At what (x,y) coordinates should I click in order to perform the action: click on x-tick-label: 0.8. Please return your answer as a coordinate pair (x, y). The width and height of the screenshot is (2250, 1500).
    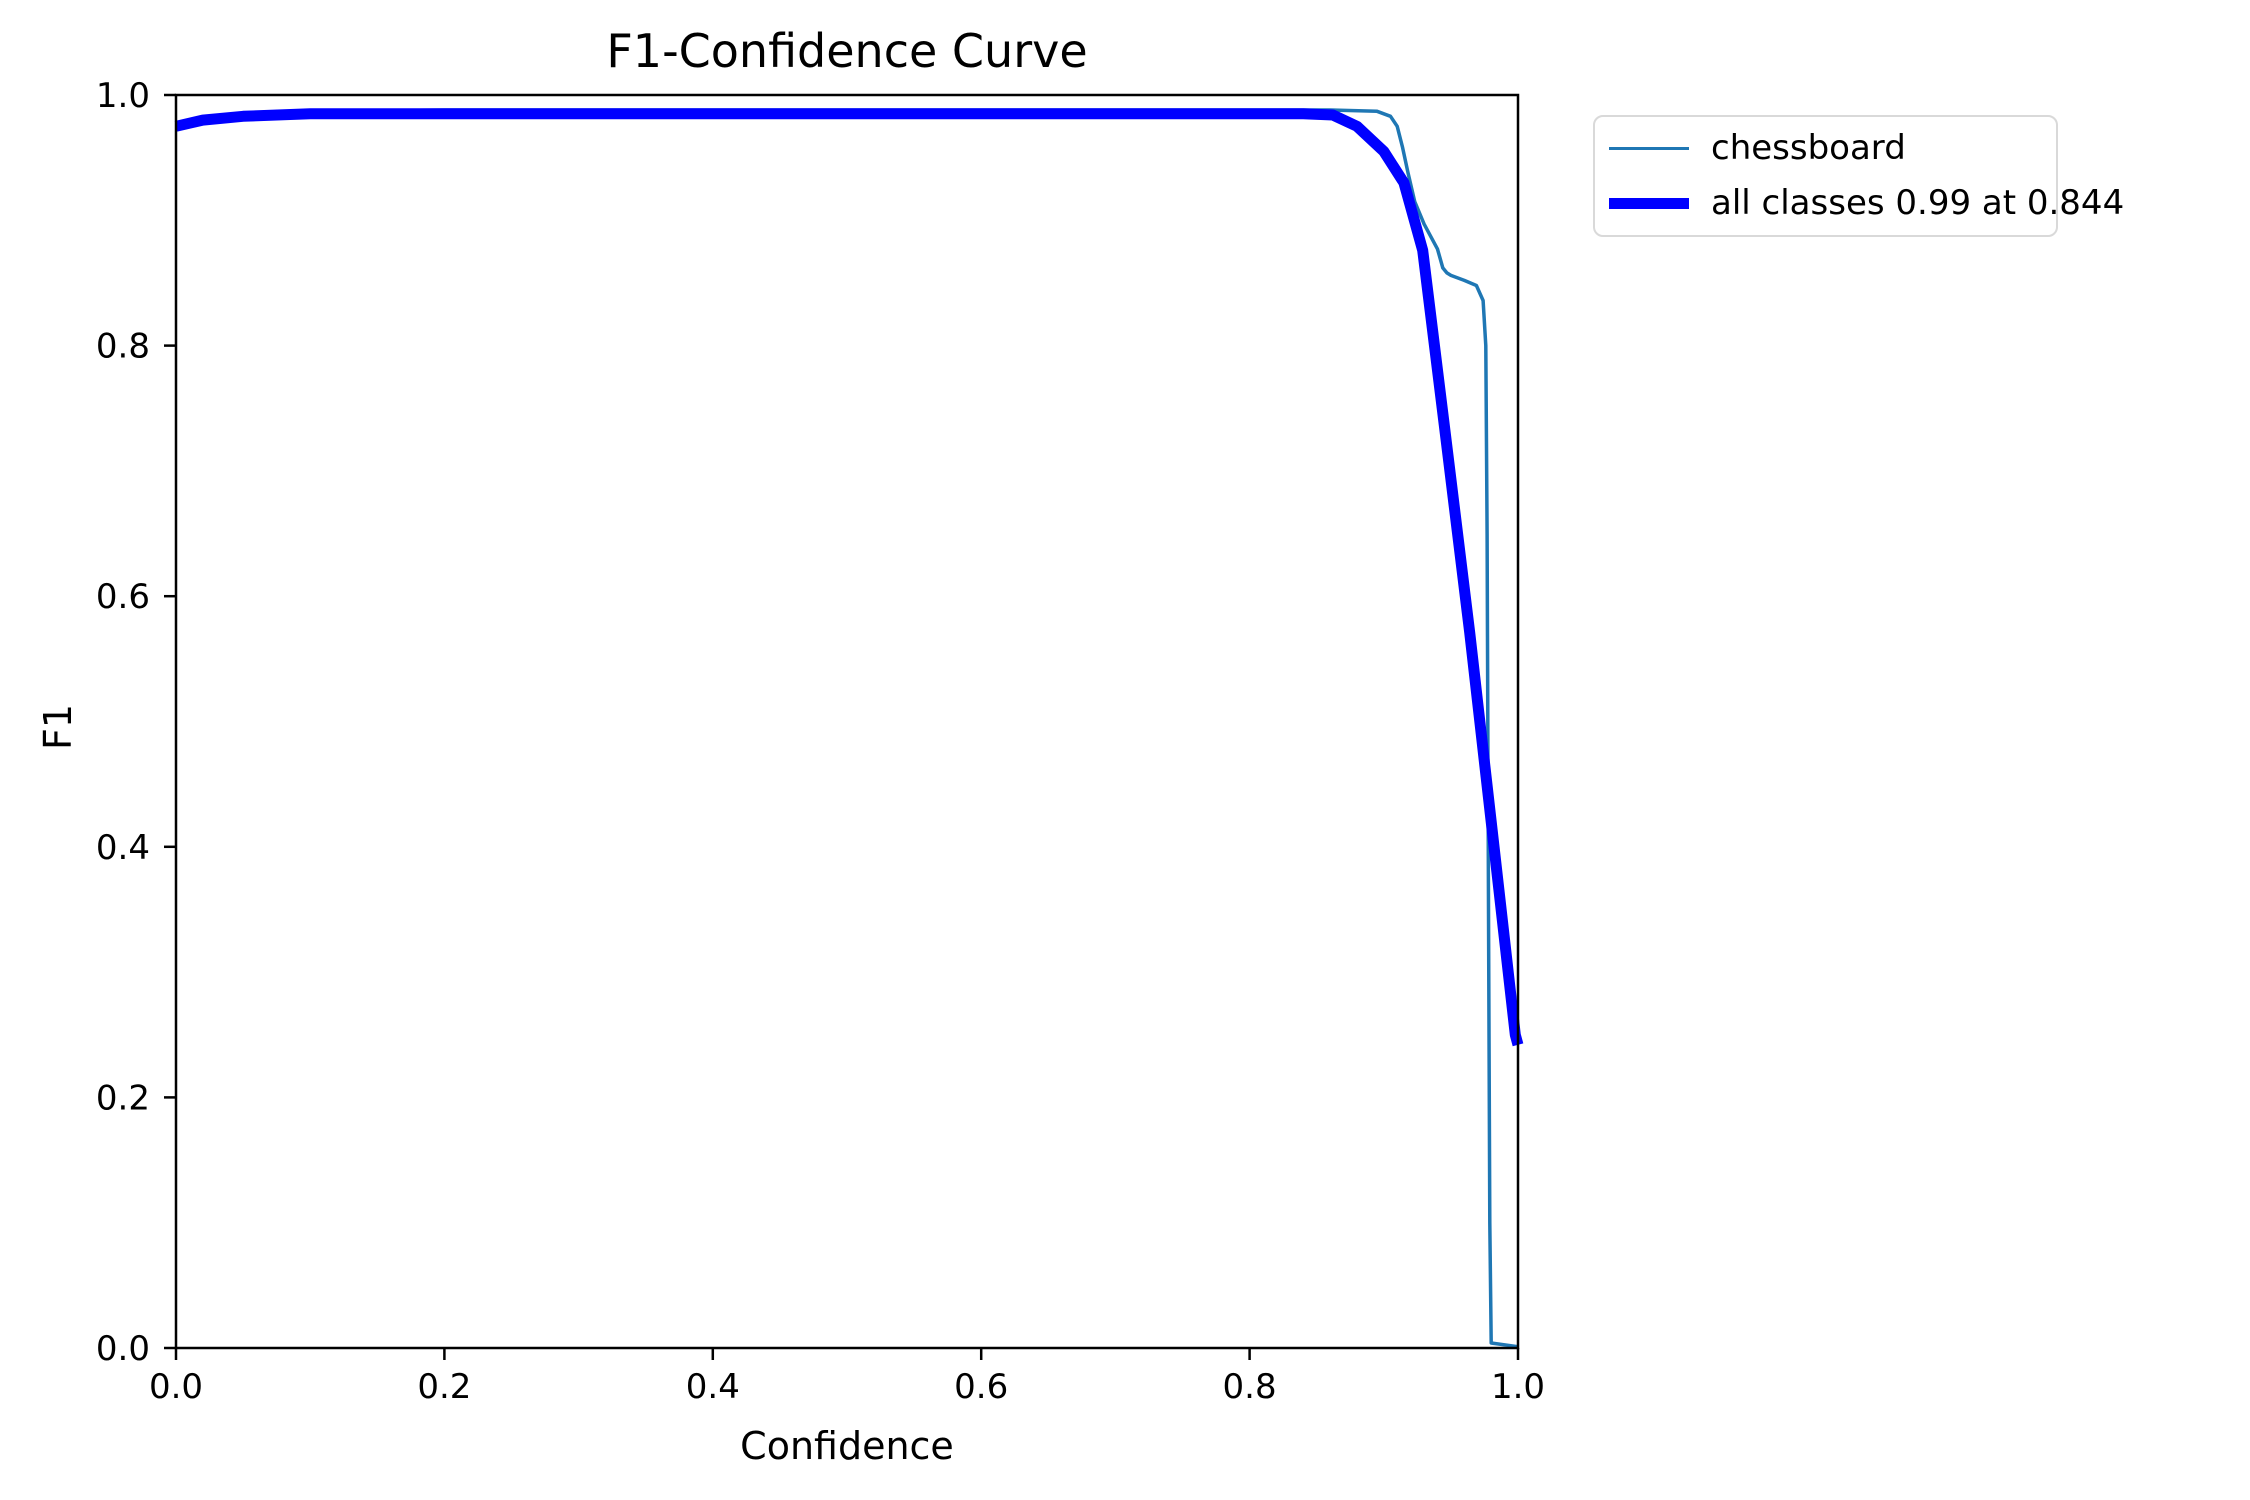
    Looking at the image, I should click on (1250, 1387).